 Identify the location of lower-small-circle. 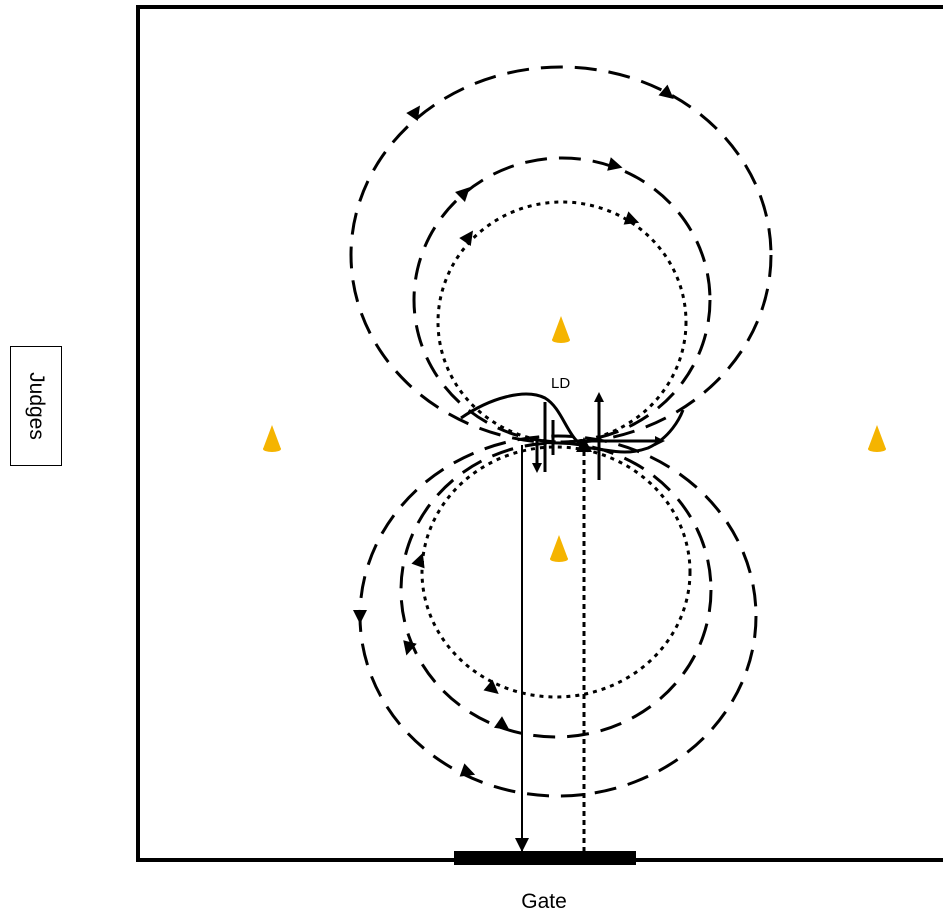
(556, 572).